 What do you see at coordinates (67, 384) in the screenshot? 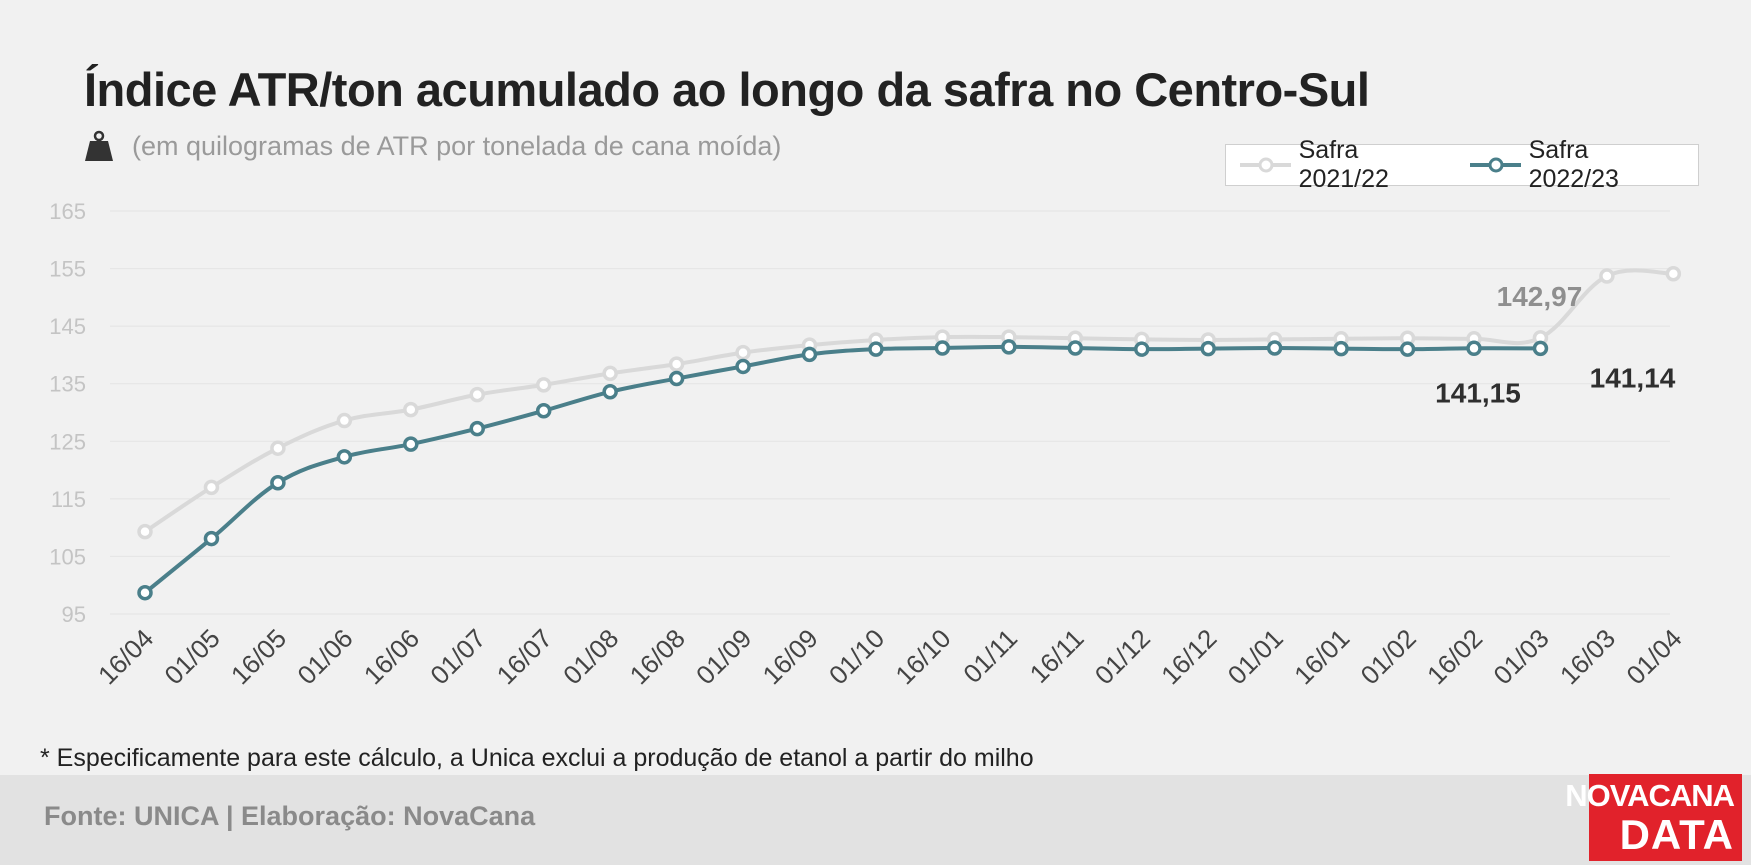
I see `y-tick-label: 135` at bounding box center [67, 384].